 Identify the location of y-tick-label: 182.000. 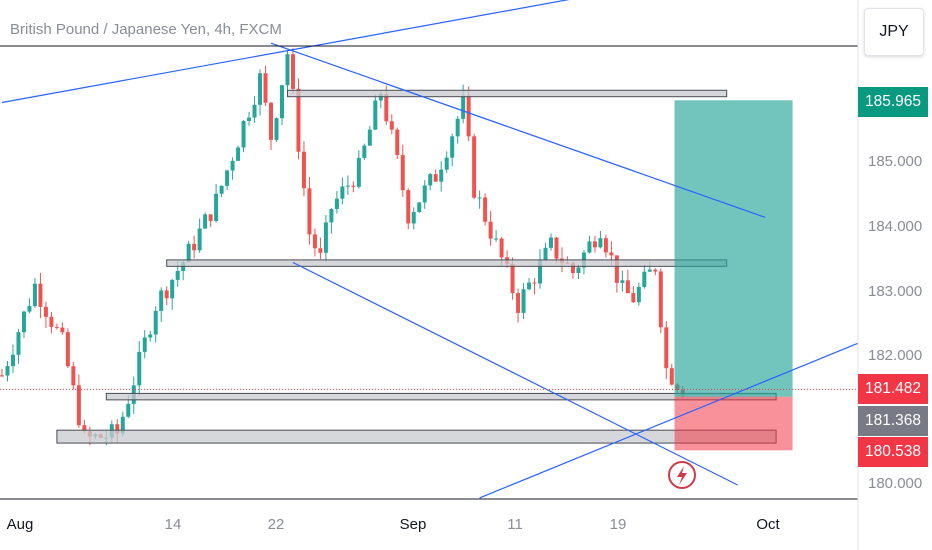
(895, 355).